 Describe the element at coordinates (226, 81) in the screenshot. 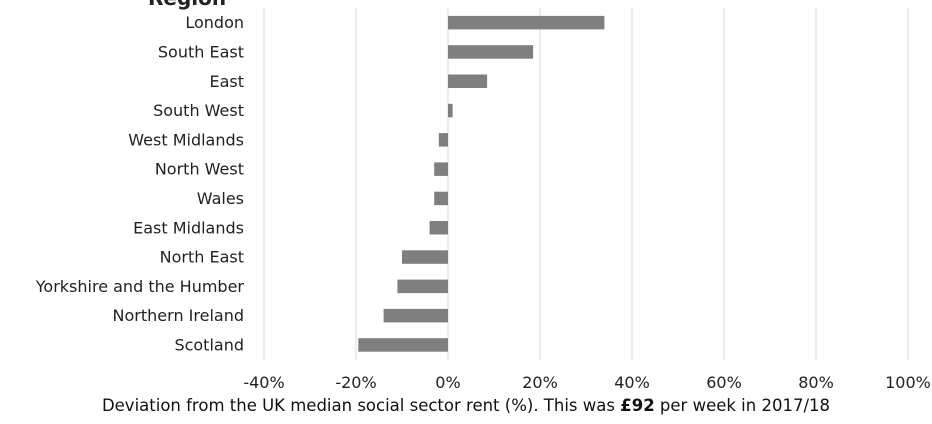

I see `category-label: East` at that location.